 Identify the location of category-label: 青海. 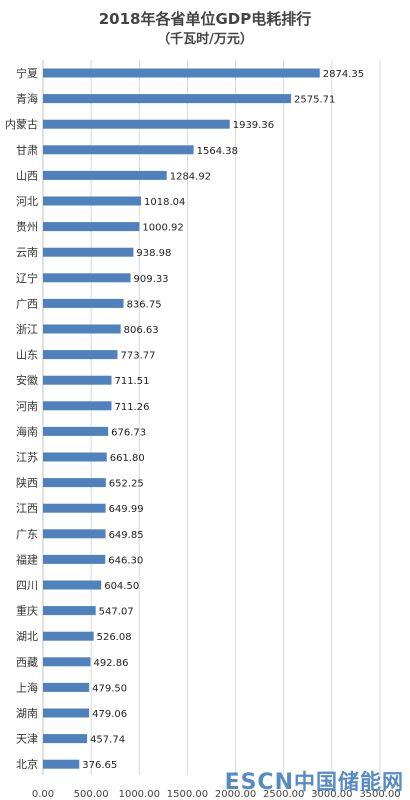
(27, 99).